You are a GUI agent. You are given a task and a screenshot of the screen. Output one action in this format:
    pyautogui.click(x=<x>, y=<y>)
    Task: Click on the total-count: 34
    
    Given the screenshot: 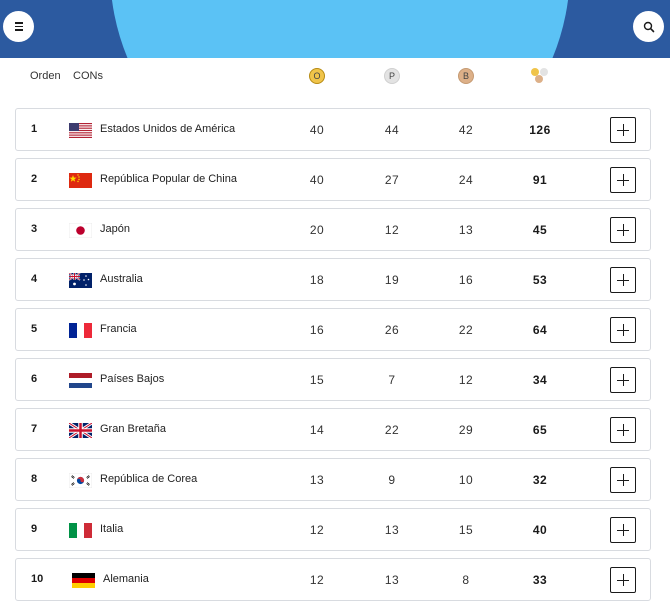 What is the action you would take?
    pyautogui.click(x=540, y=380)
    